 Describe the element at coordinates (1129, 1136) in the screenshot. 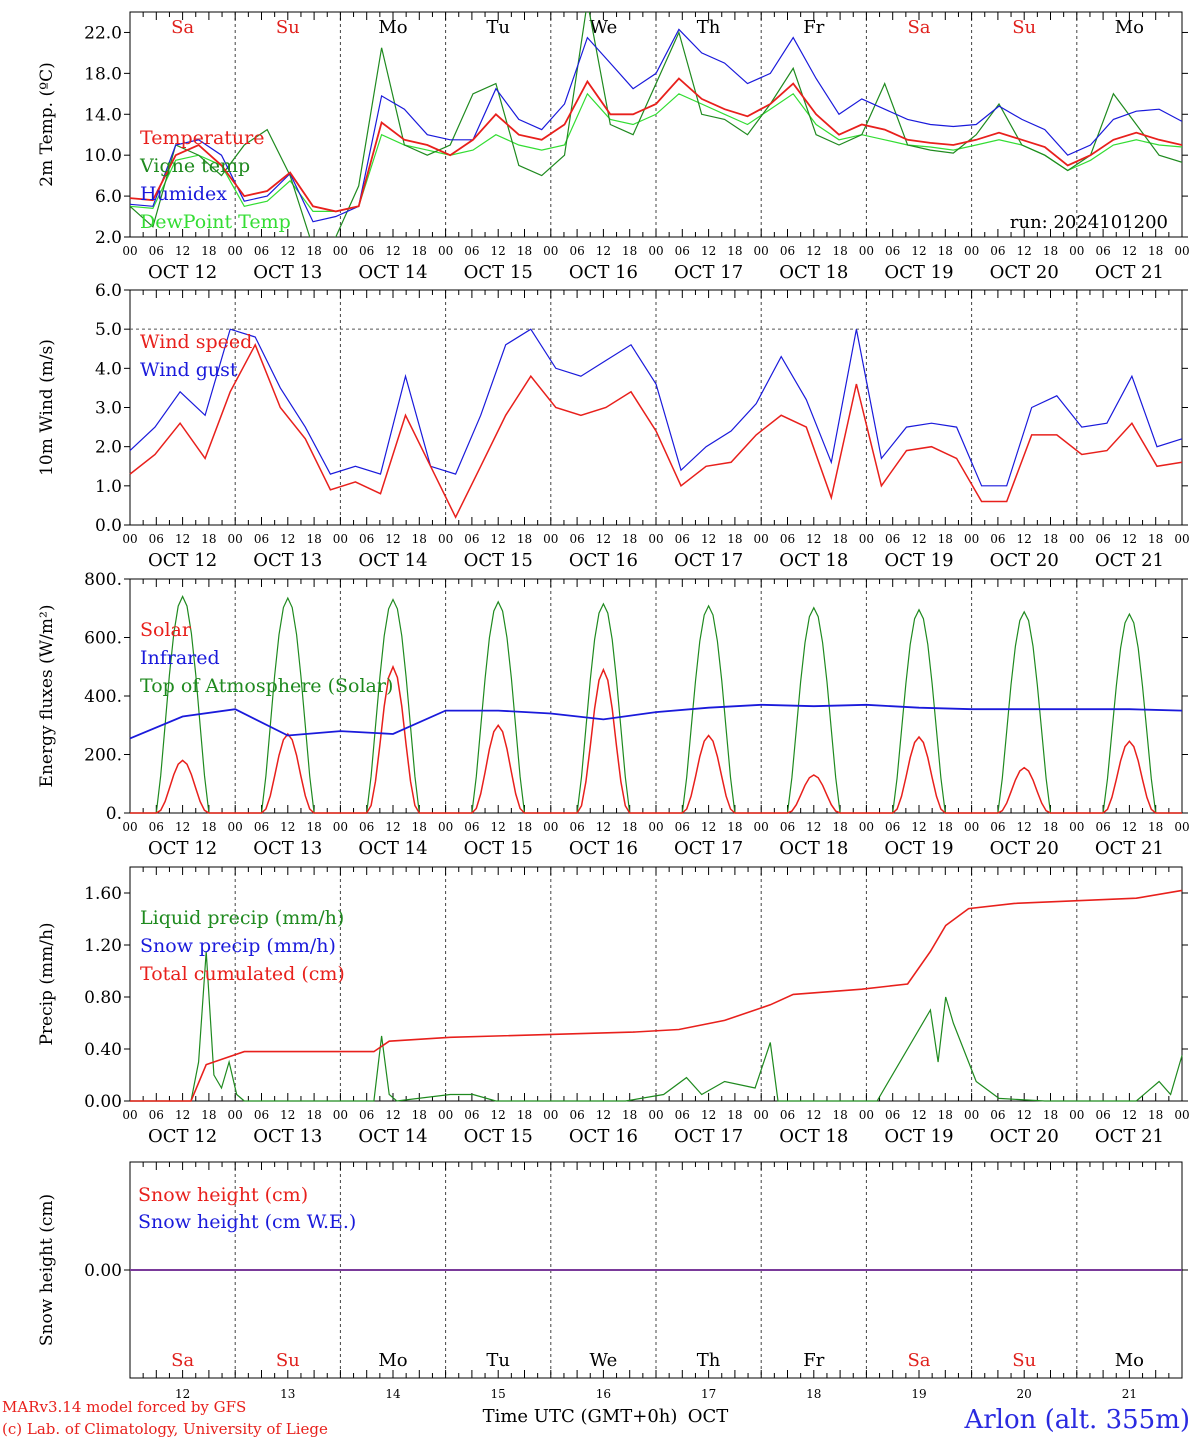

I see `date-label: OCT 21` at that location.